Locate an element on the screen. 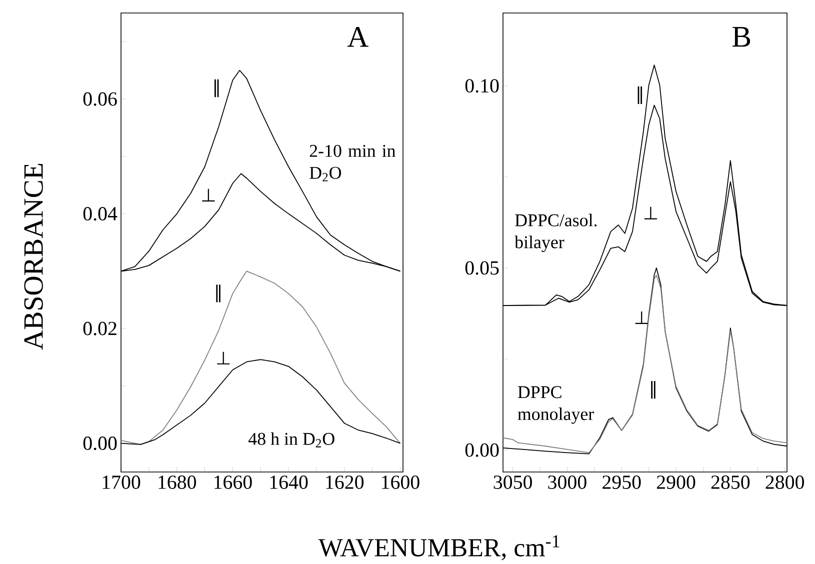 Image resolution: width=815 pixels, height=564 pixels. x-tick-label: 2850 is located at coordinates (730, 483).